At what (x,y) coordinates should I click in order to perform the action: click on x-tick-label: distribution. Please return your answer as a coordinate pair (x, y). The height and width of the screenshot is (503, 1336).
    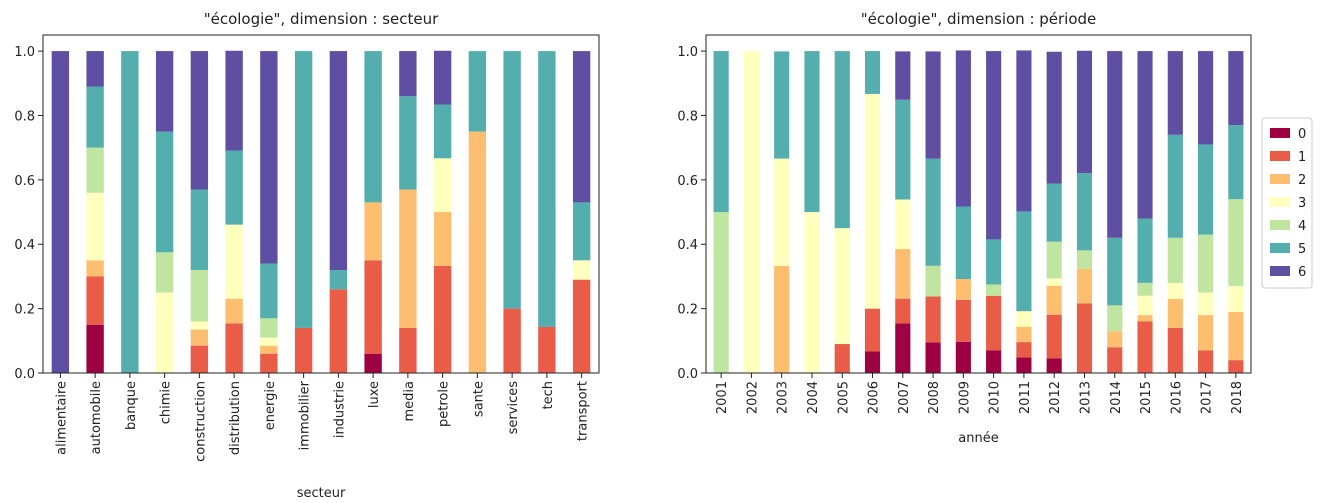
    Looking at the image, I should click on (235, 418).